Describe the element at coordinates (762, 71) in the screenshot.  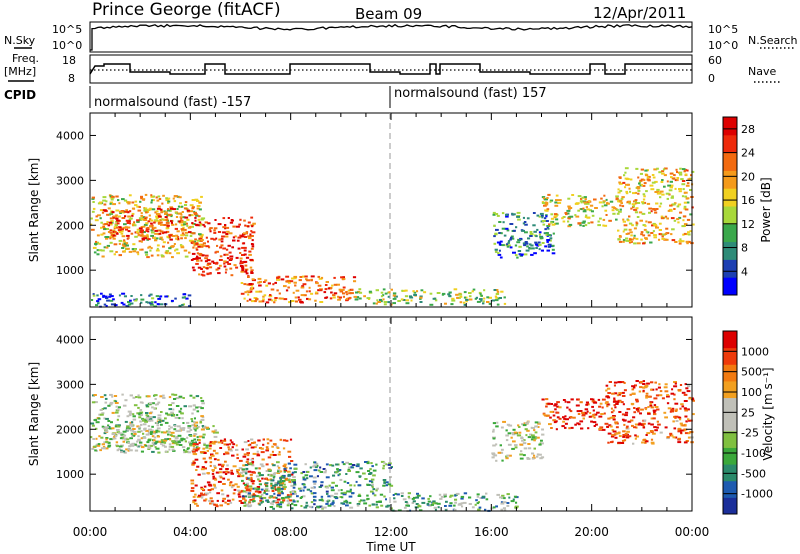
I see `nave-label: Nave` at that location.